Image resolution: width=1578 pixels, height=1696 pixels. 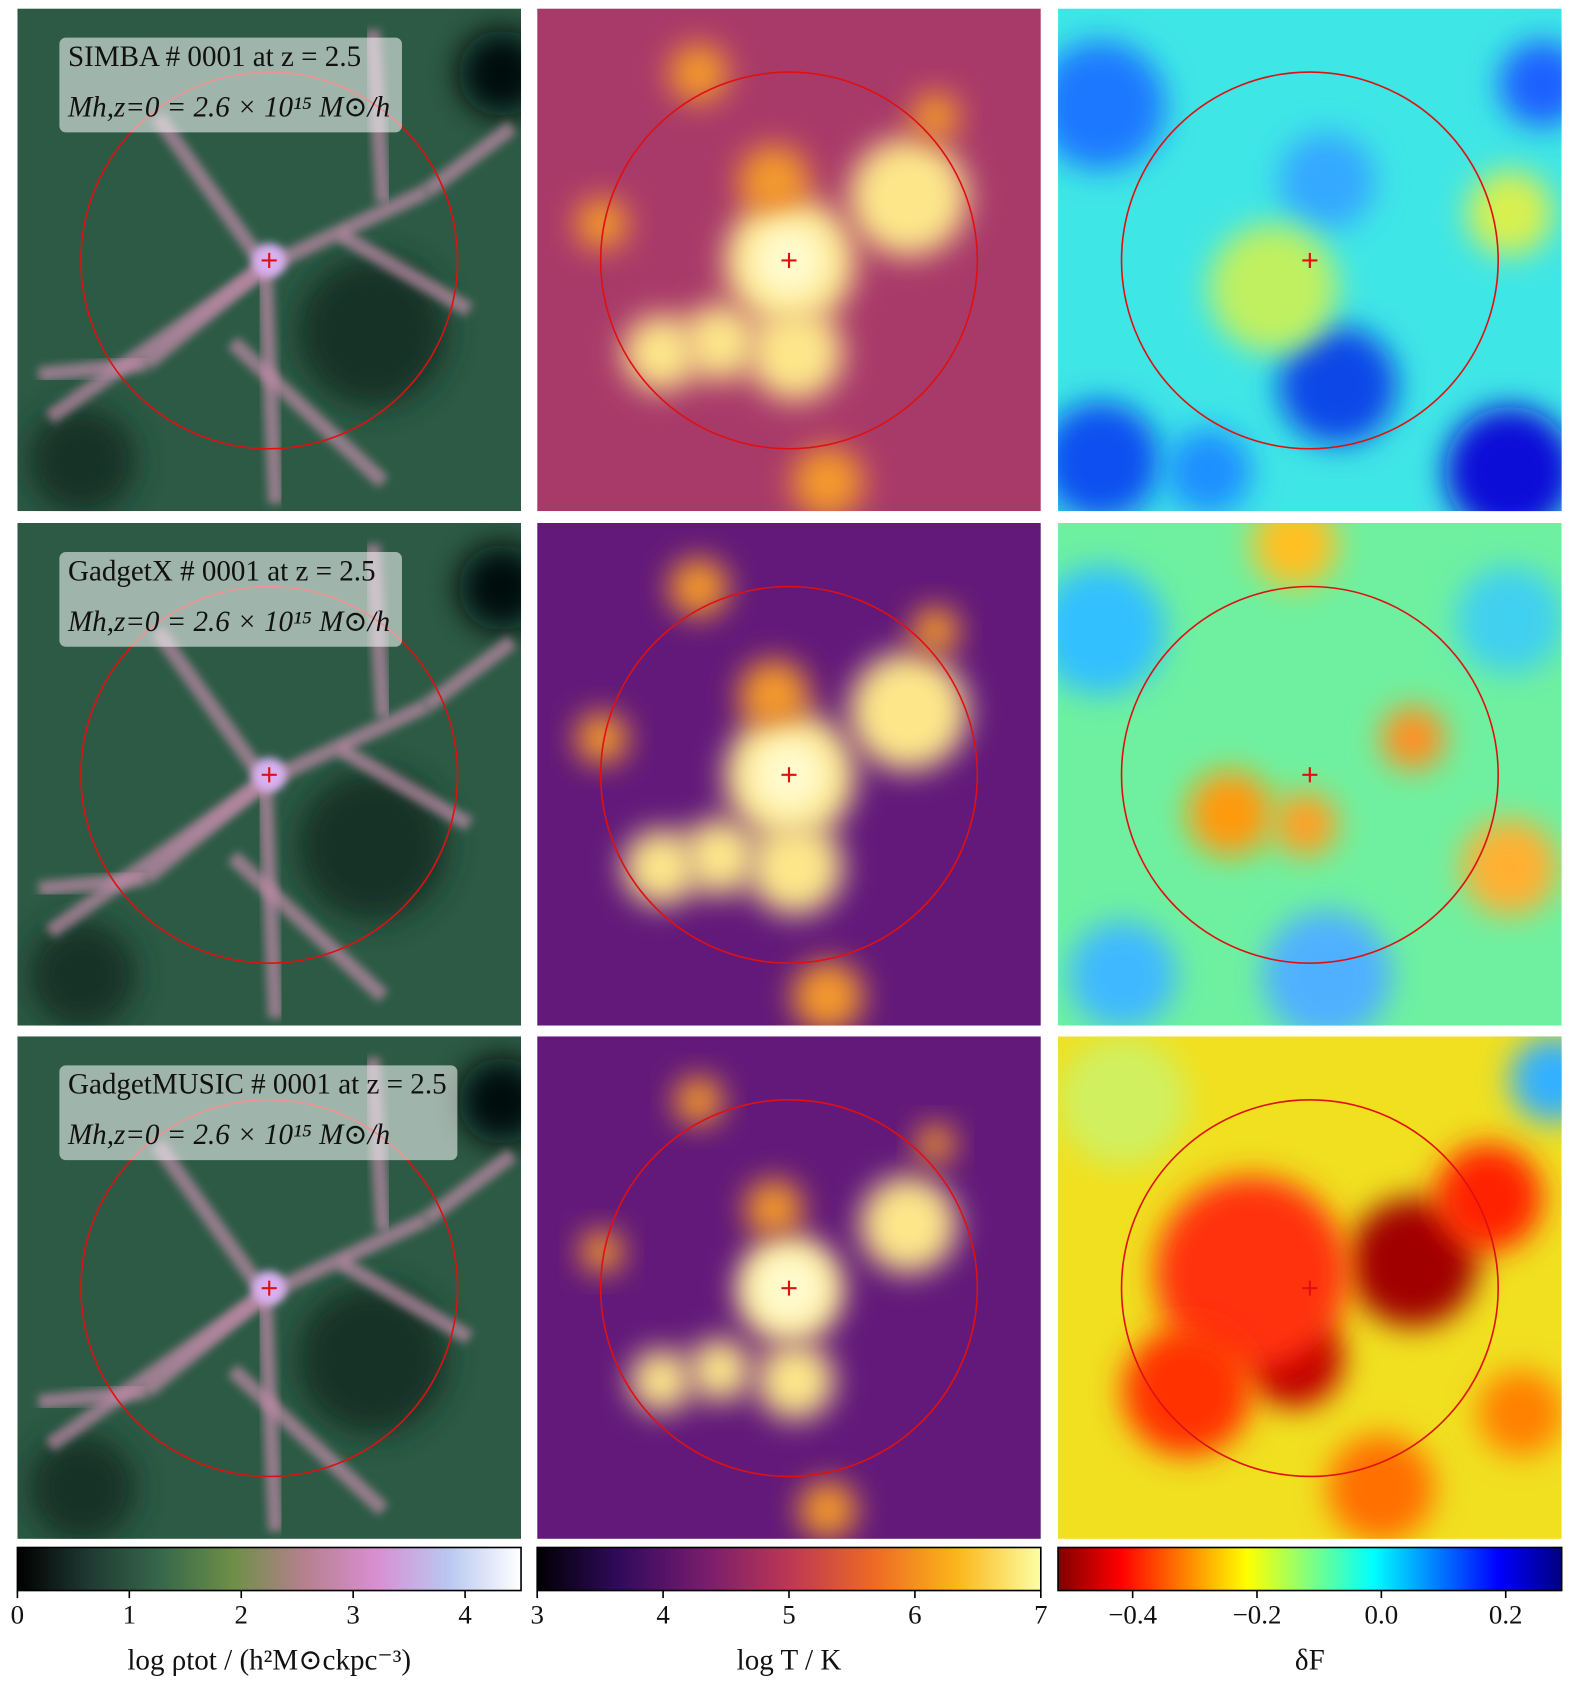 What do you see at coordinates (222, 571) in the screenshot?
I see `panel-label: GadgetX # 0001 at z = 2.5` at bounding box center [222, 571].